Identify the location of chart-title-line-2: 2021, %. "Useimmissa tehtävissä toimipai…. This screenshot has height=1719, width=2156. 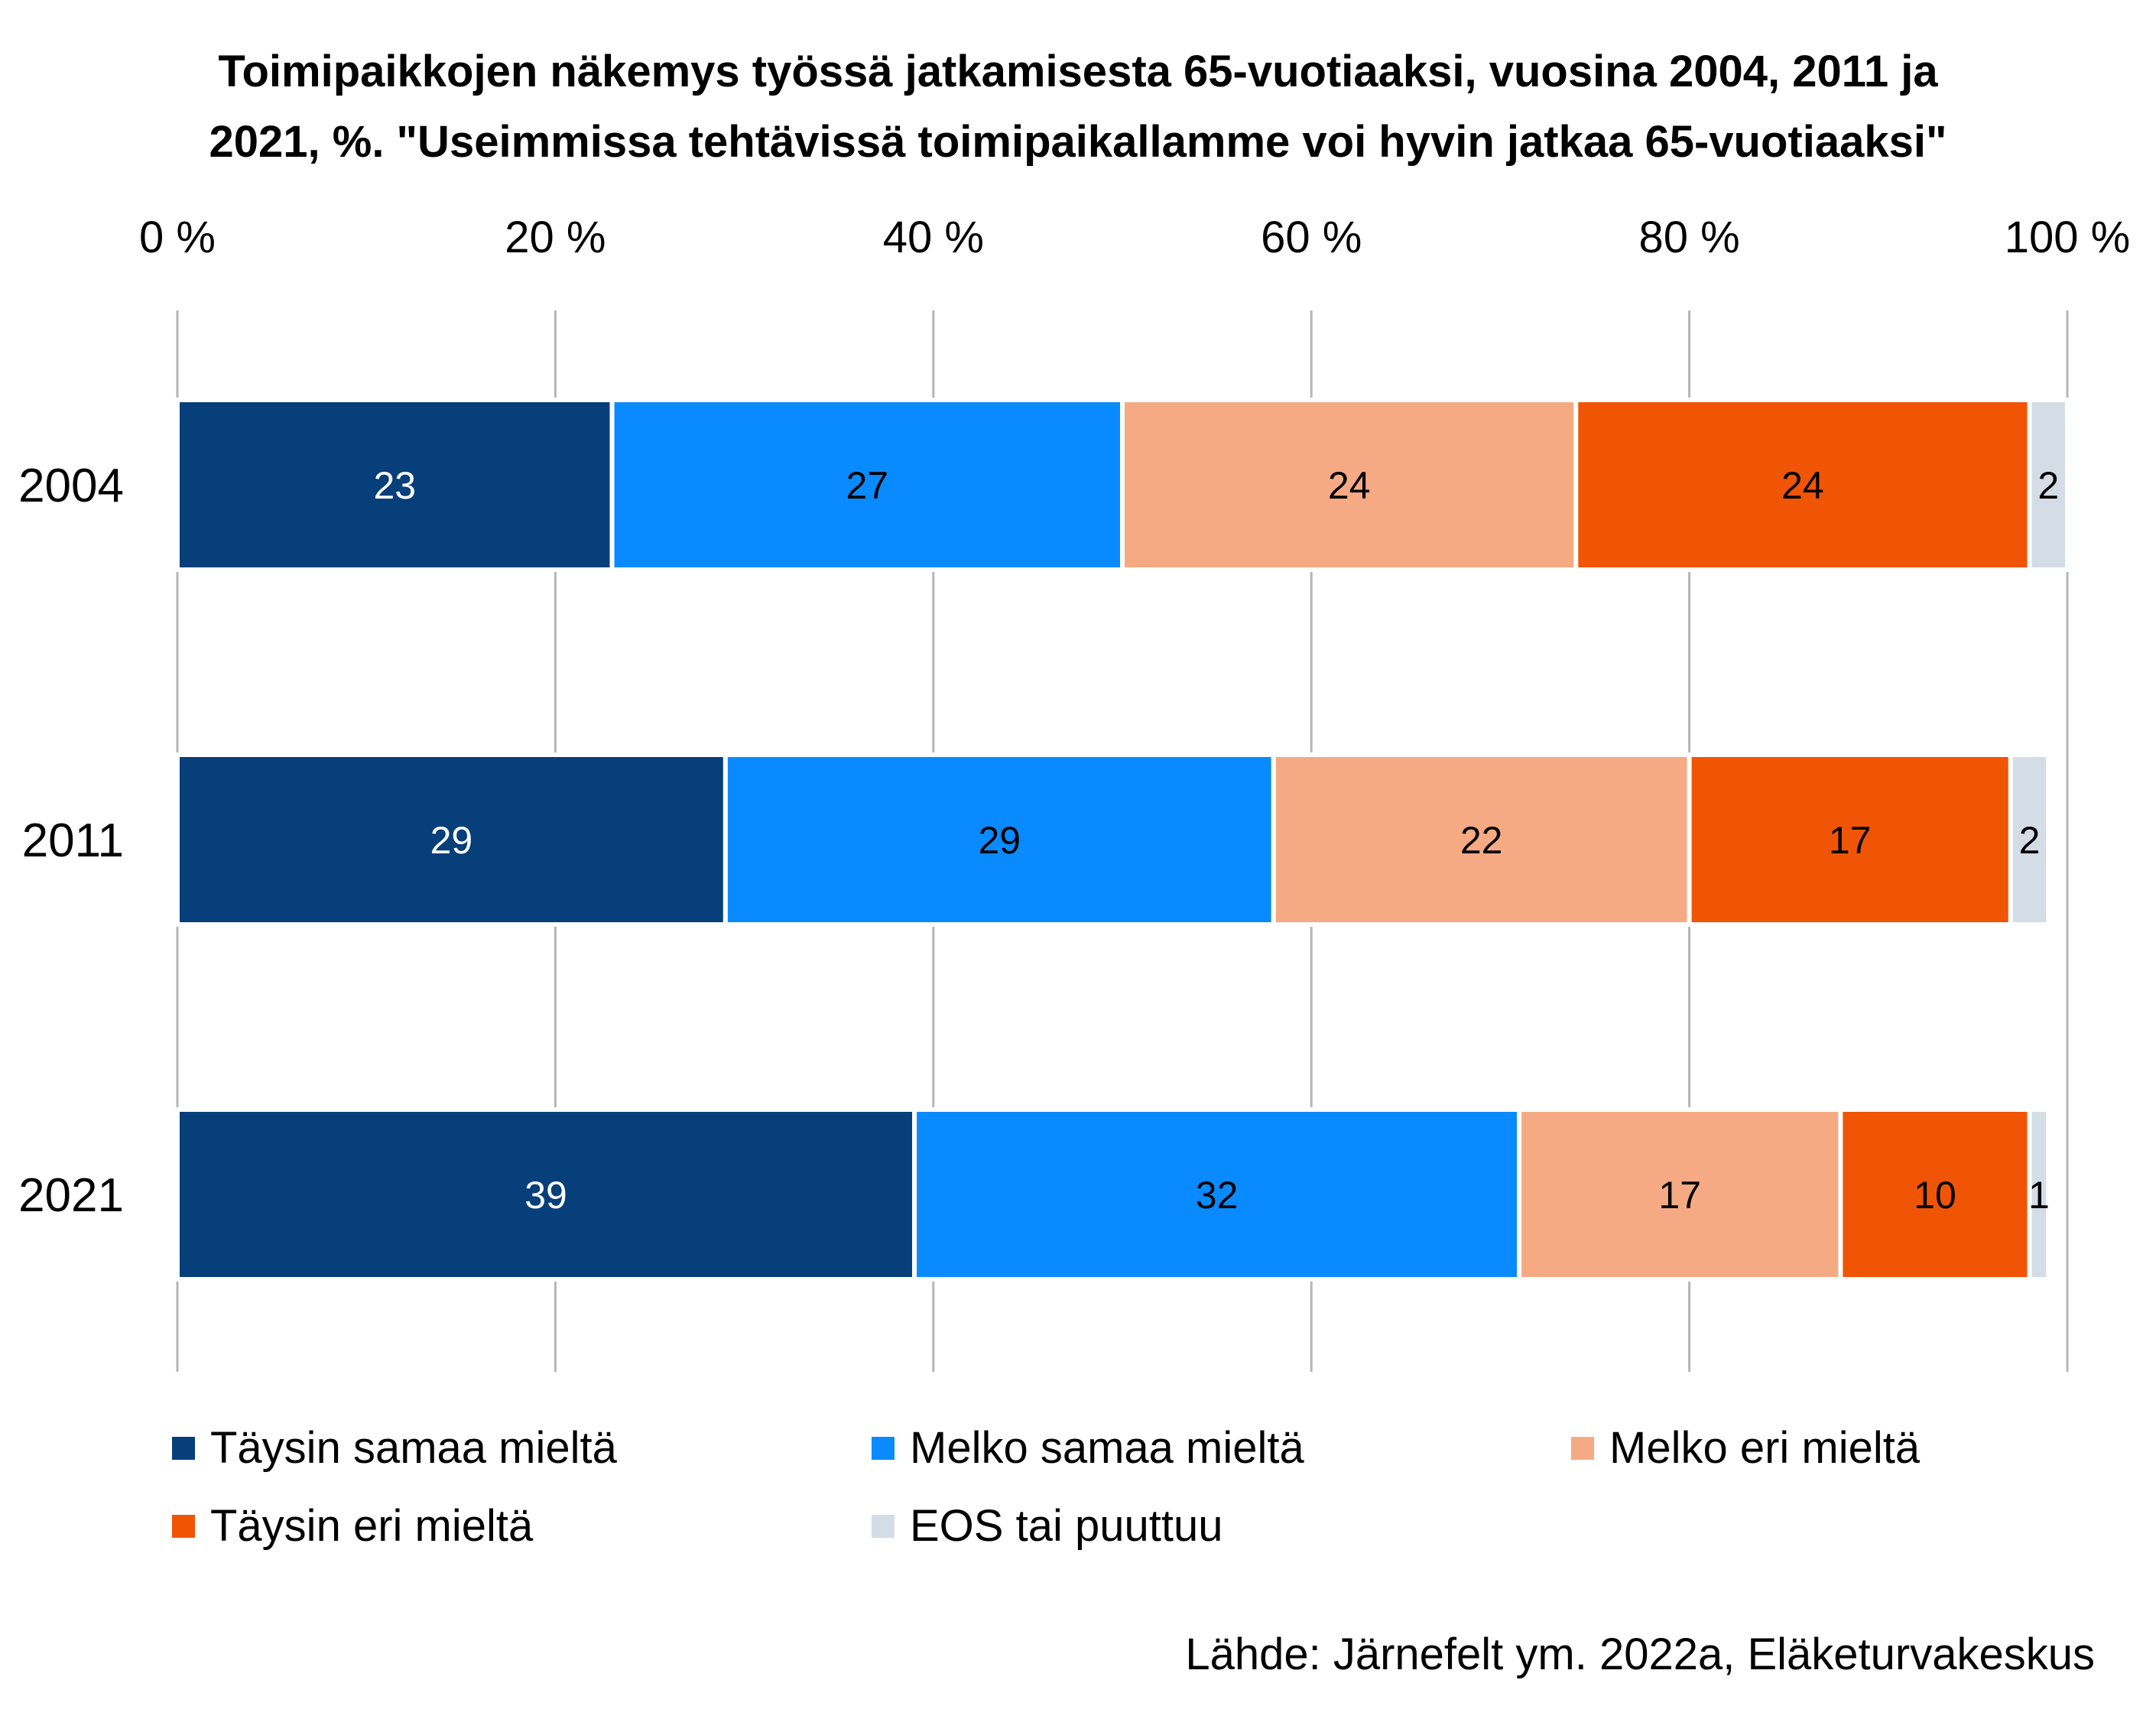
(1078, 142).